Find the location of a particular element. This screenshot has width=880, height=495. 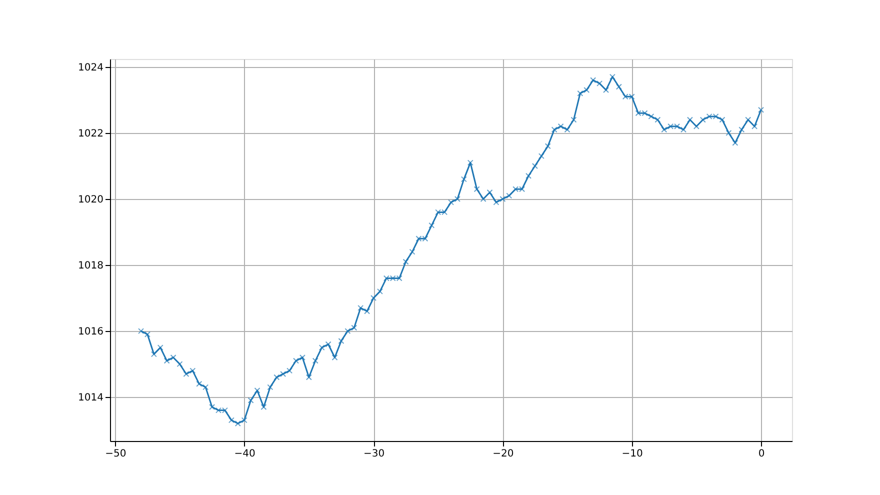

y-tick-label: 1018 is located at coordinates (91, 266).